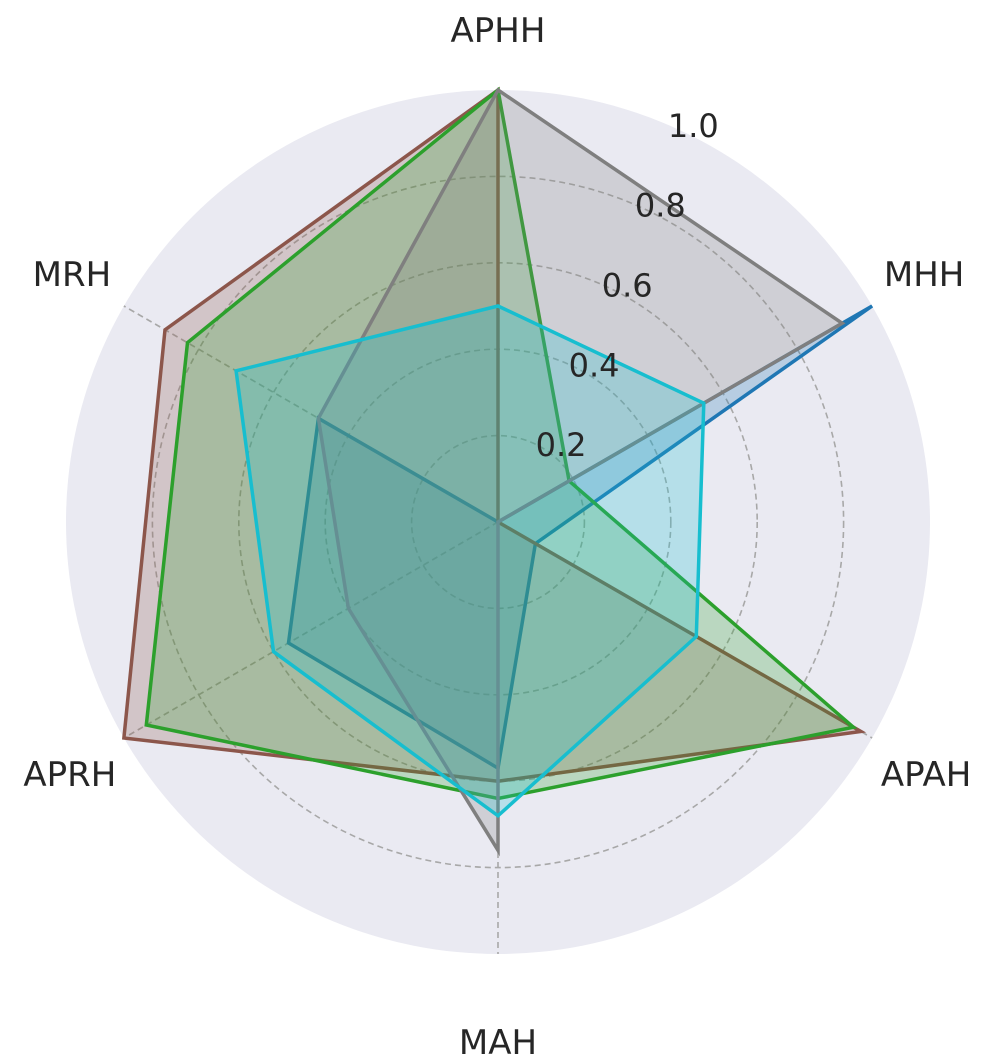 This screenshot has height=1059, width=996. I want to click on axis-label-mhh: MHH, so click(924, 275).